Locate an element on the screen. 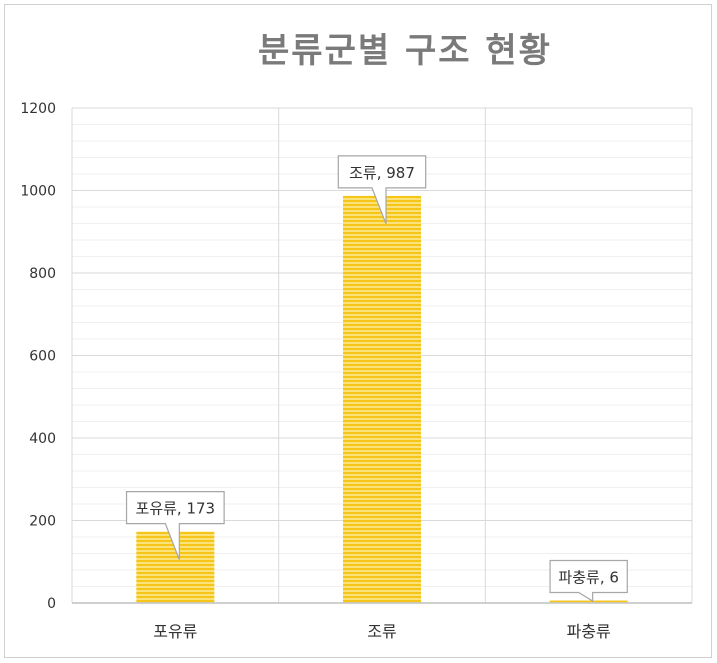 The width and height of the screenshot is (717, 663). y-tick-label: 800 is located at coordinates (42, 274).